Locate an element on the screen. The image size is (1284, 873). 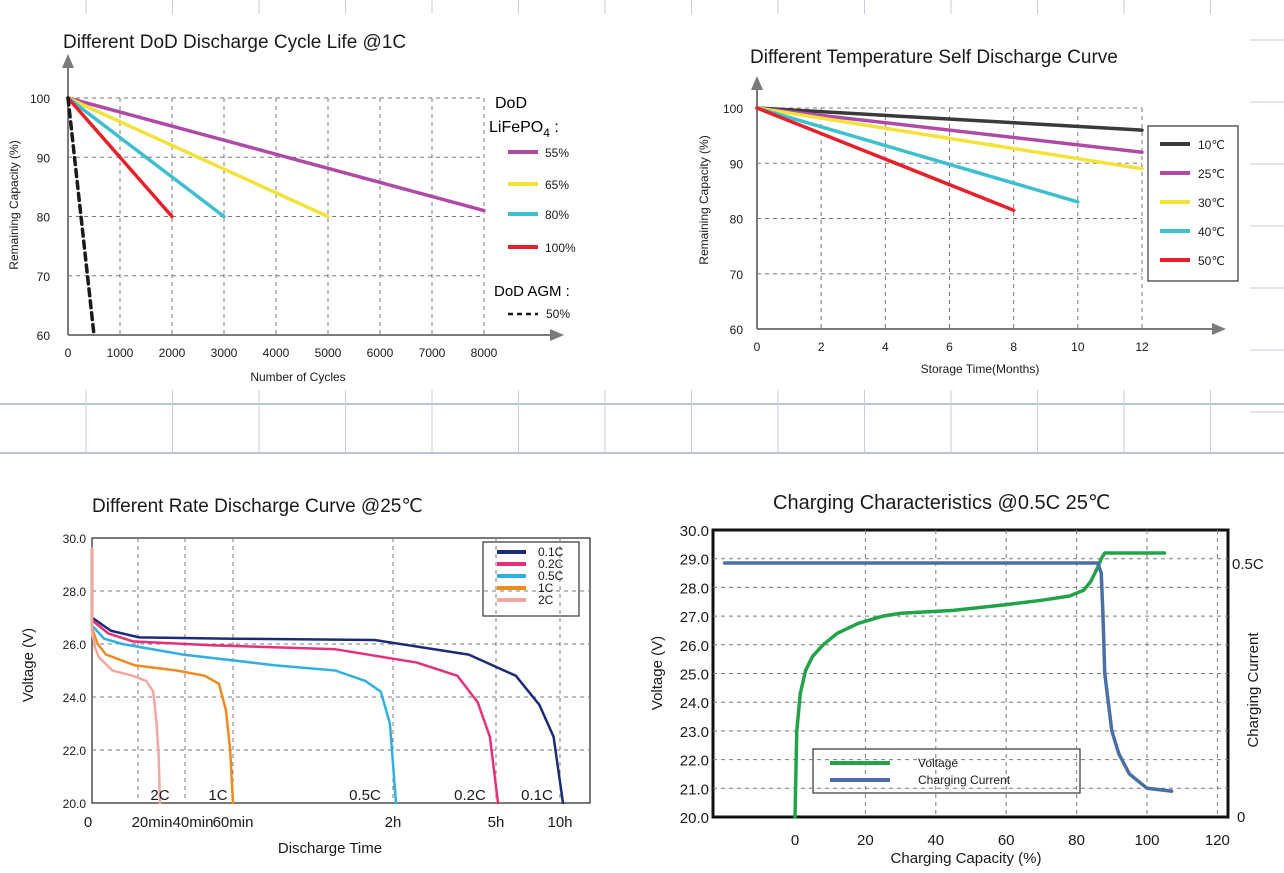
x-tick-label: 1000 is located at coordinates (120, 353).